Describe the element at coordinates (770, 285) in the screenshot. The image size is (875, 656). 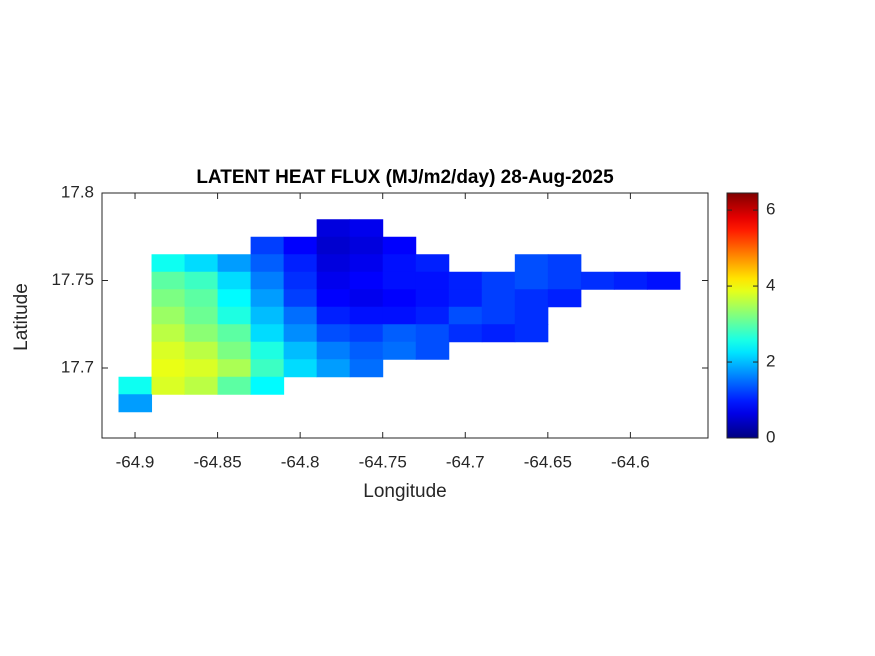
I see `colorbar-tick-label: 4` at that location.